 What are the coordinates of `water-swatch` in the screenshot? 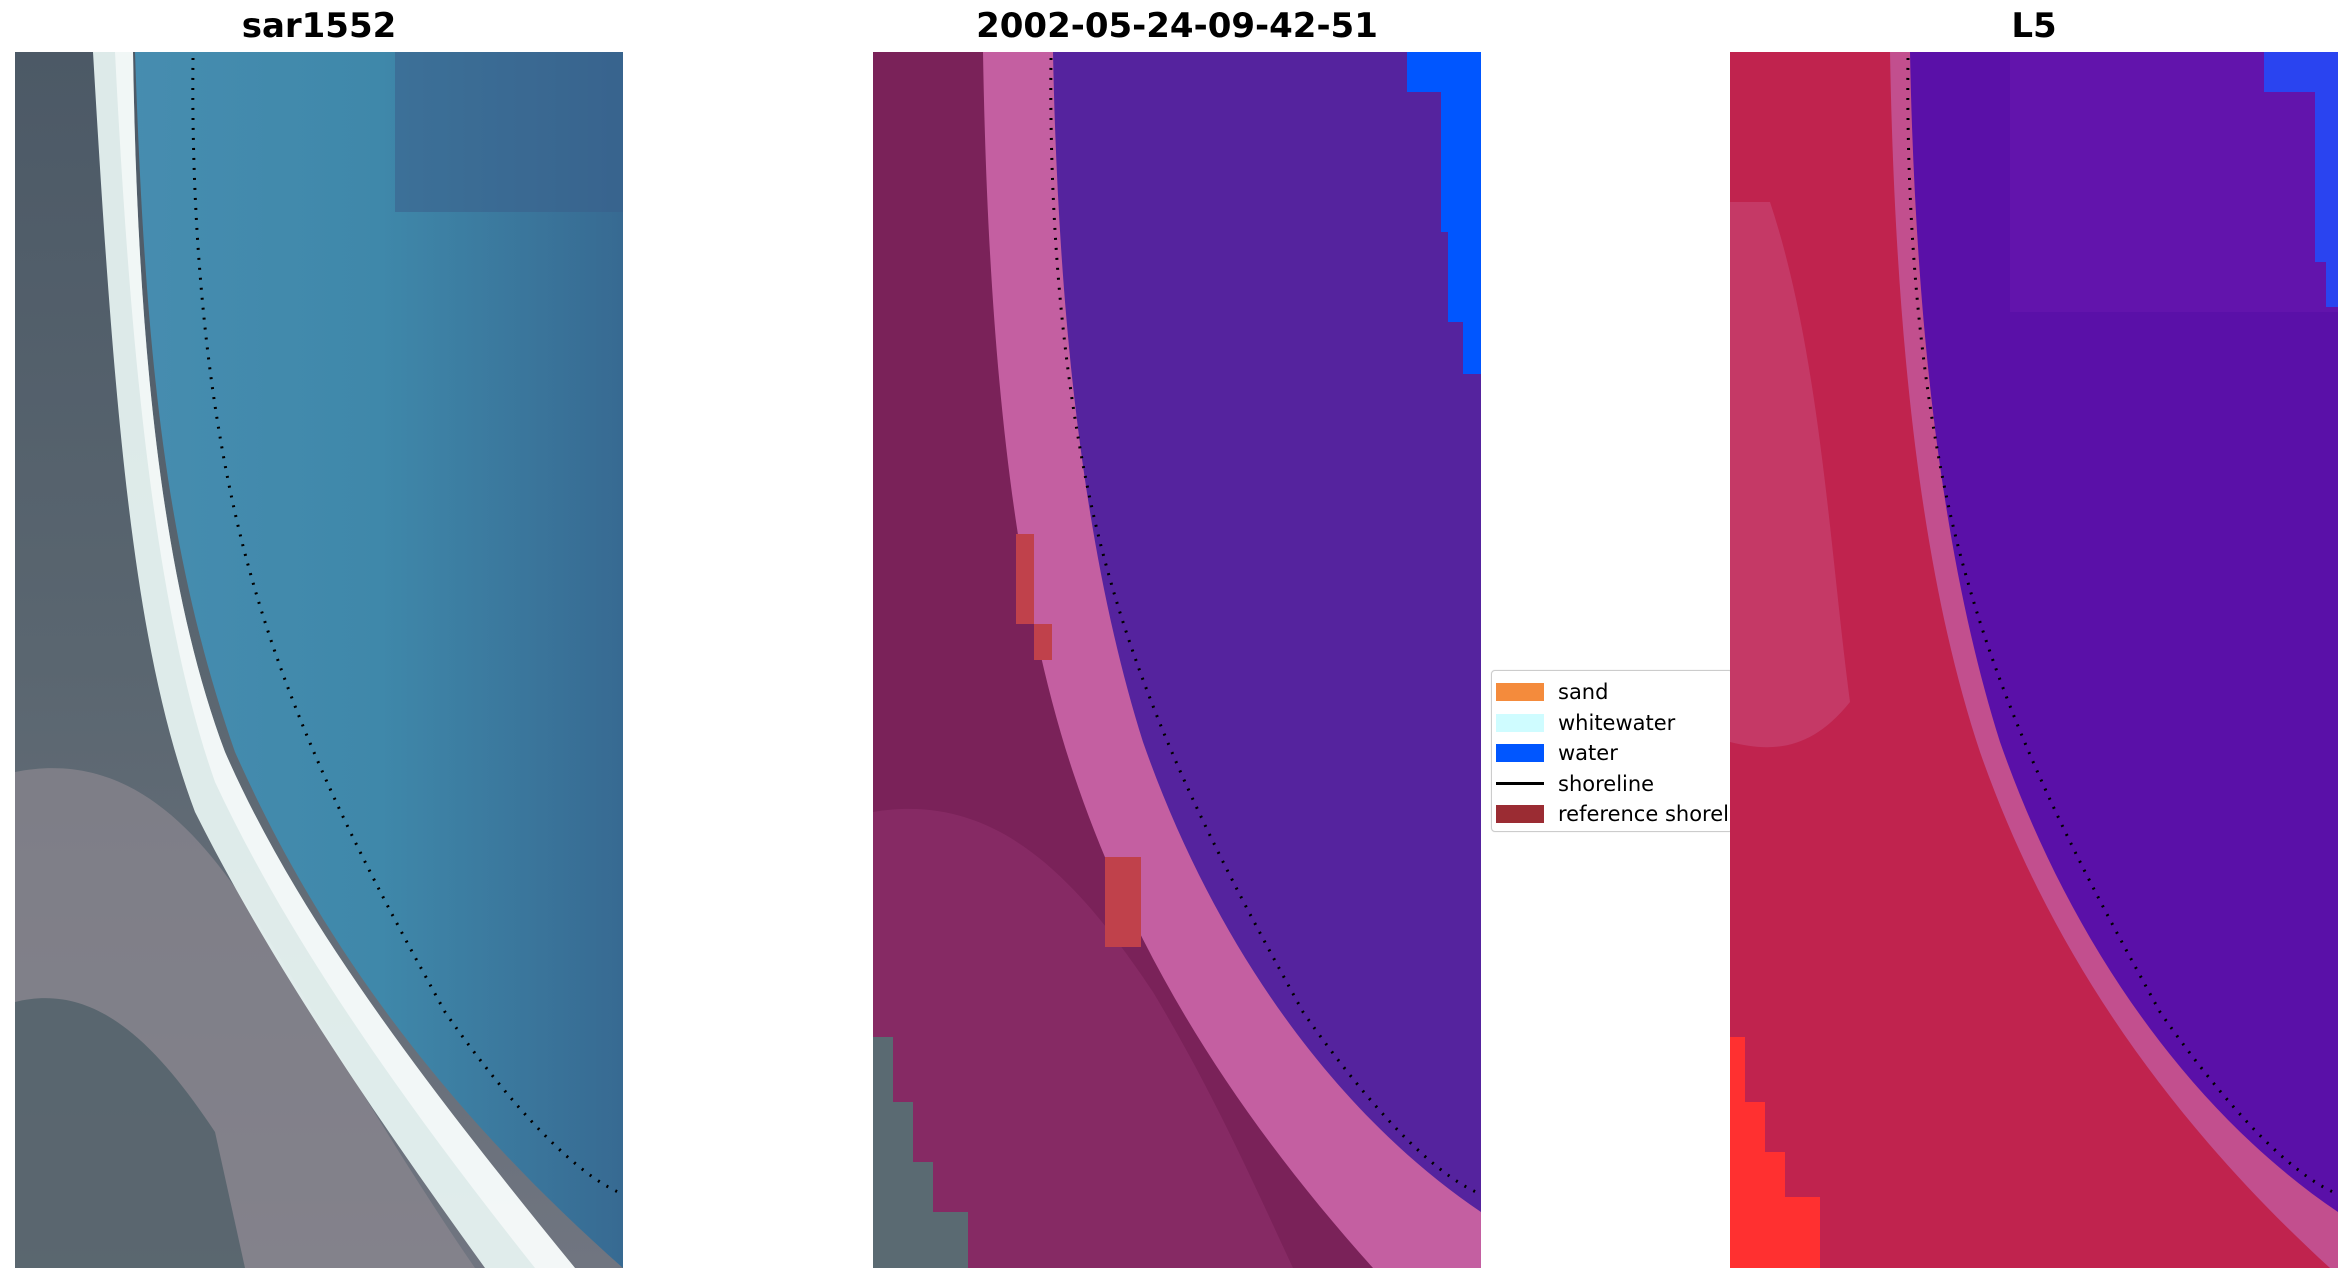 It's located at (1520, 753).